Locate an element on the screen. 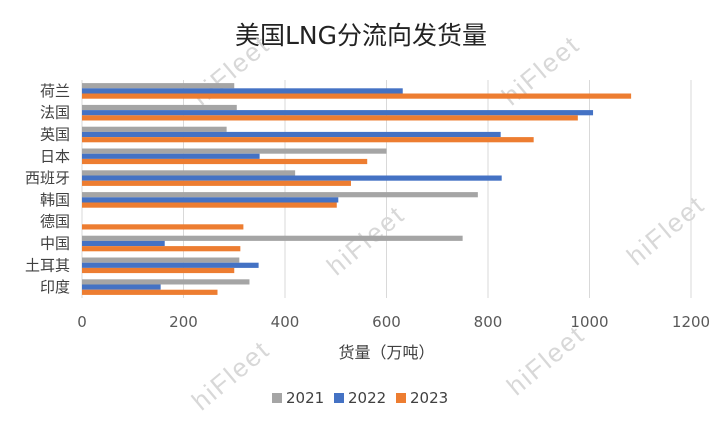  legend-label: 2022 is located at coordinates (367, 398).